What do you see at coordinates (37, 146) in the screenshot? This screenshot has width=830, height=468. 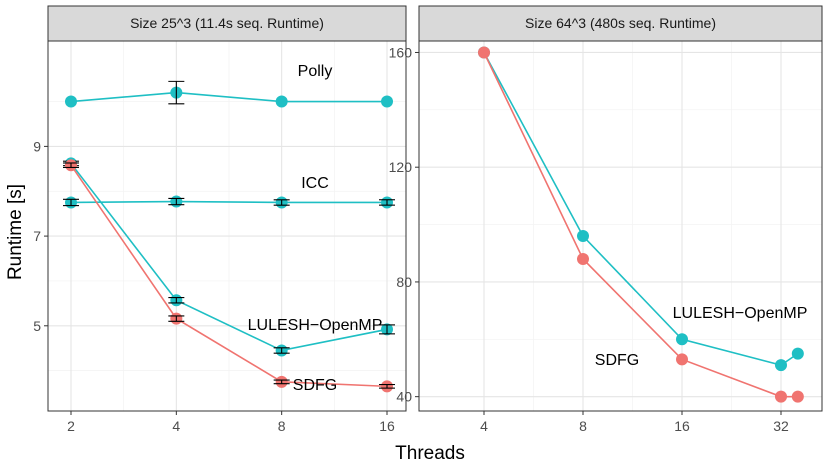 I see `y-tick-label: 9` at bounding box center [37, 146].